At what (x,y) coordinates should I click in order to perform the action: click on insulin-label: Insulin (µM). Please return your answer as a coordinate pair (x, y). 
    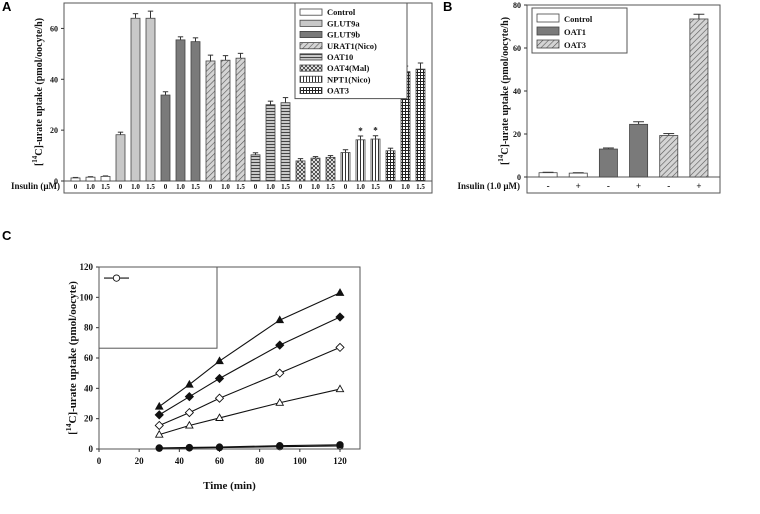
    Looking at the image, I should click on (35, 186).